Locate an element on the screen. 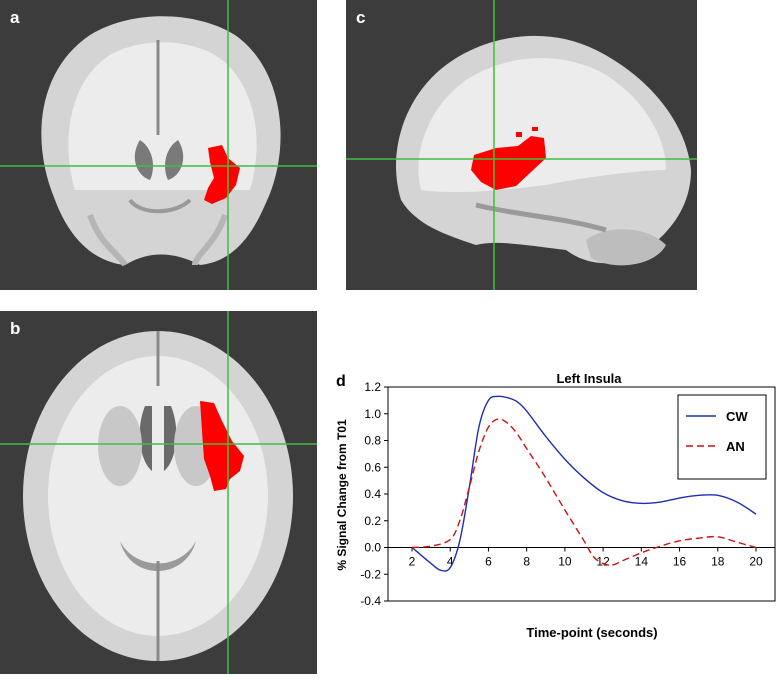 The width and height of the screenshot is (782, 680). panel-label-b: b is located at coordinates (15, 328).